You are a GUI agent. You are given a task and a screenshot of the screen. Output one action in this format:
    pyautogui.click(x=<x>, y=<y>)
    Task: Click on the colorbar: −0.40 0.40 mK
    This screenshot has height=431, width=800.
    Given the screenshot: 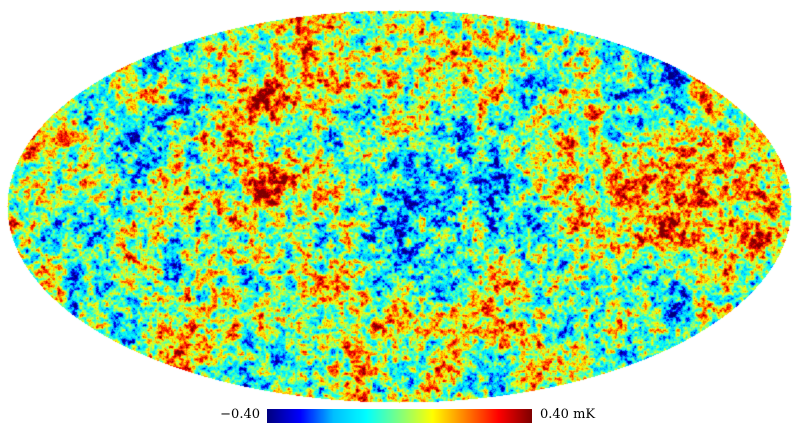 What is the action you would take?
    pyautogui.click(x=400, y=416)
    